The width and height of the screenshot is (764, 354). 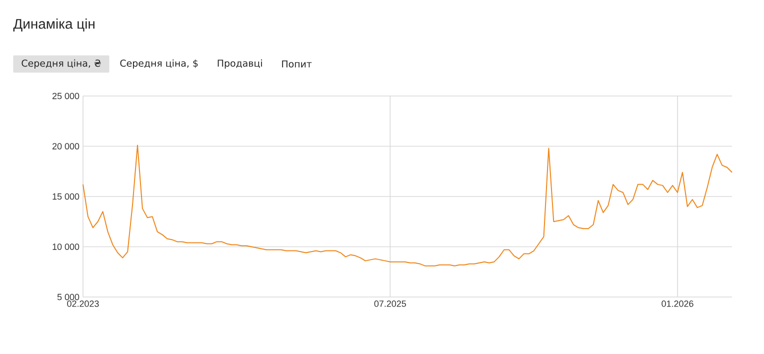 What do you see at coordinates (678, 303) in the screenshot?
I see `x-tick-label: 01.2026` at bounding box center [678, 303].